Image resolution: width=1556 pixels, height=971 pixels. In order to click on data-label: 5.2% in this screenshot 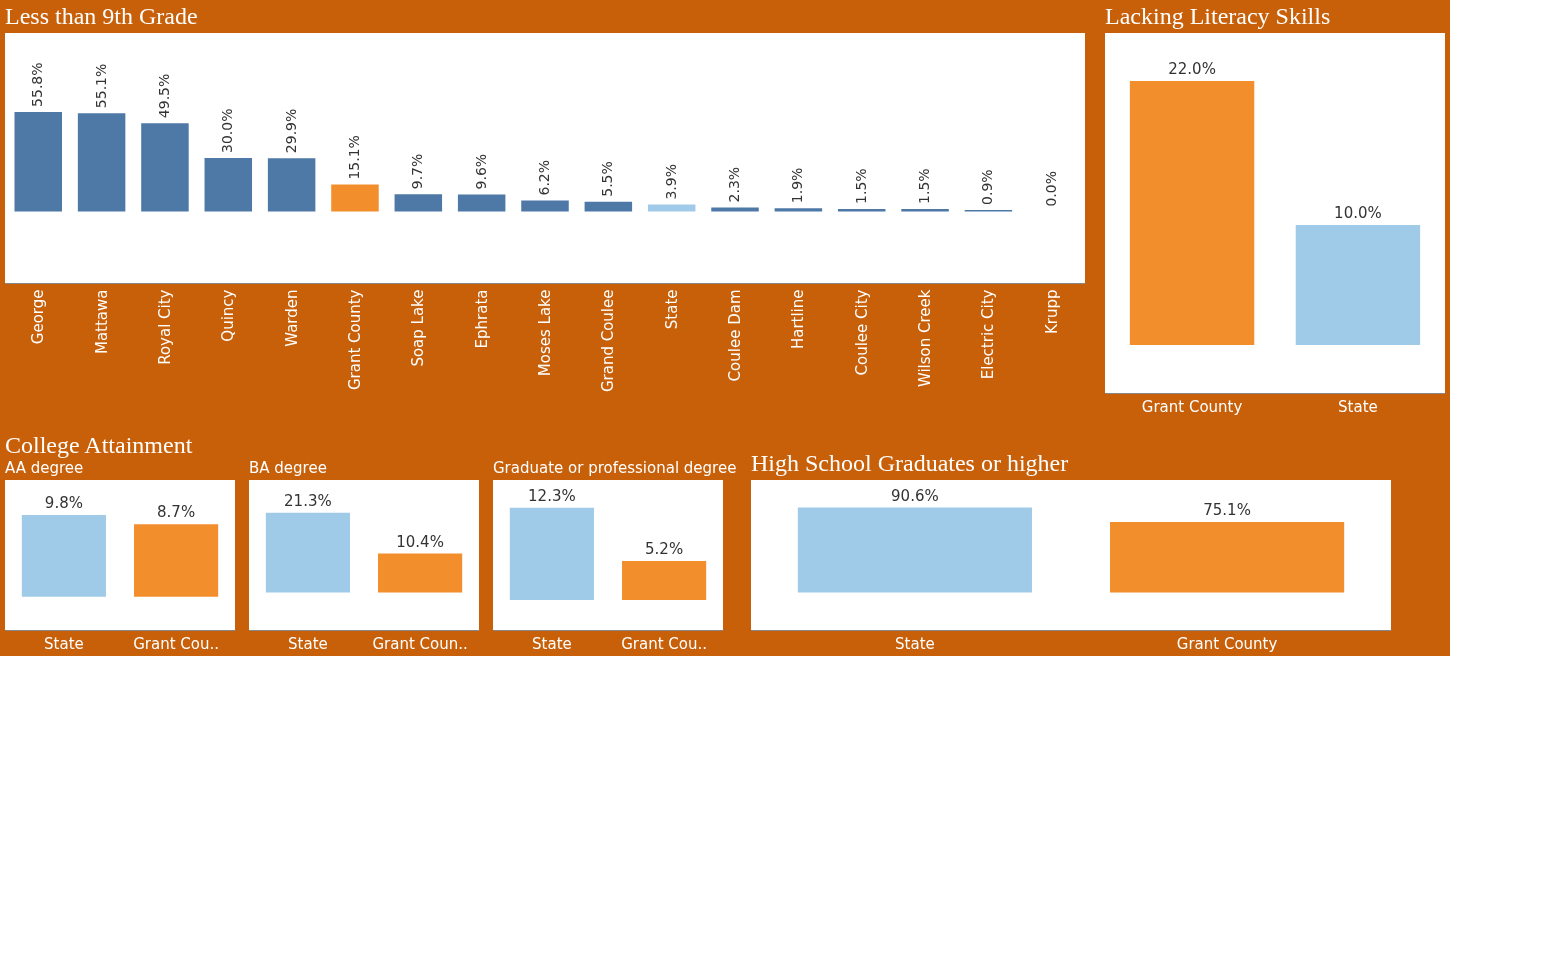, I will do `click(664, 549)`.